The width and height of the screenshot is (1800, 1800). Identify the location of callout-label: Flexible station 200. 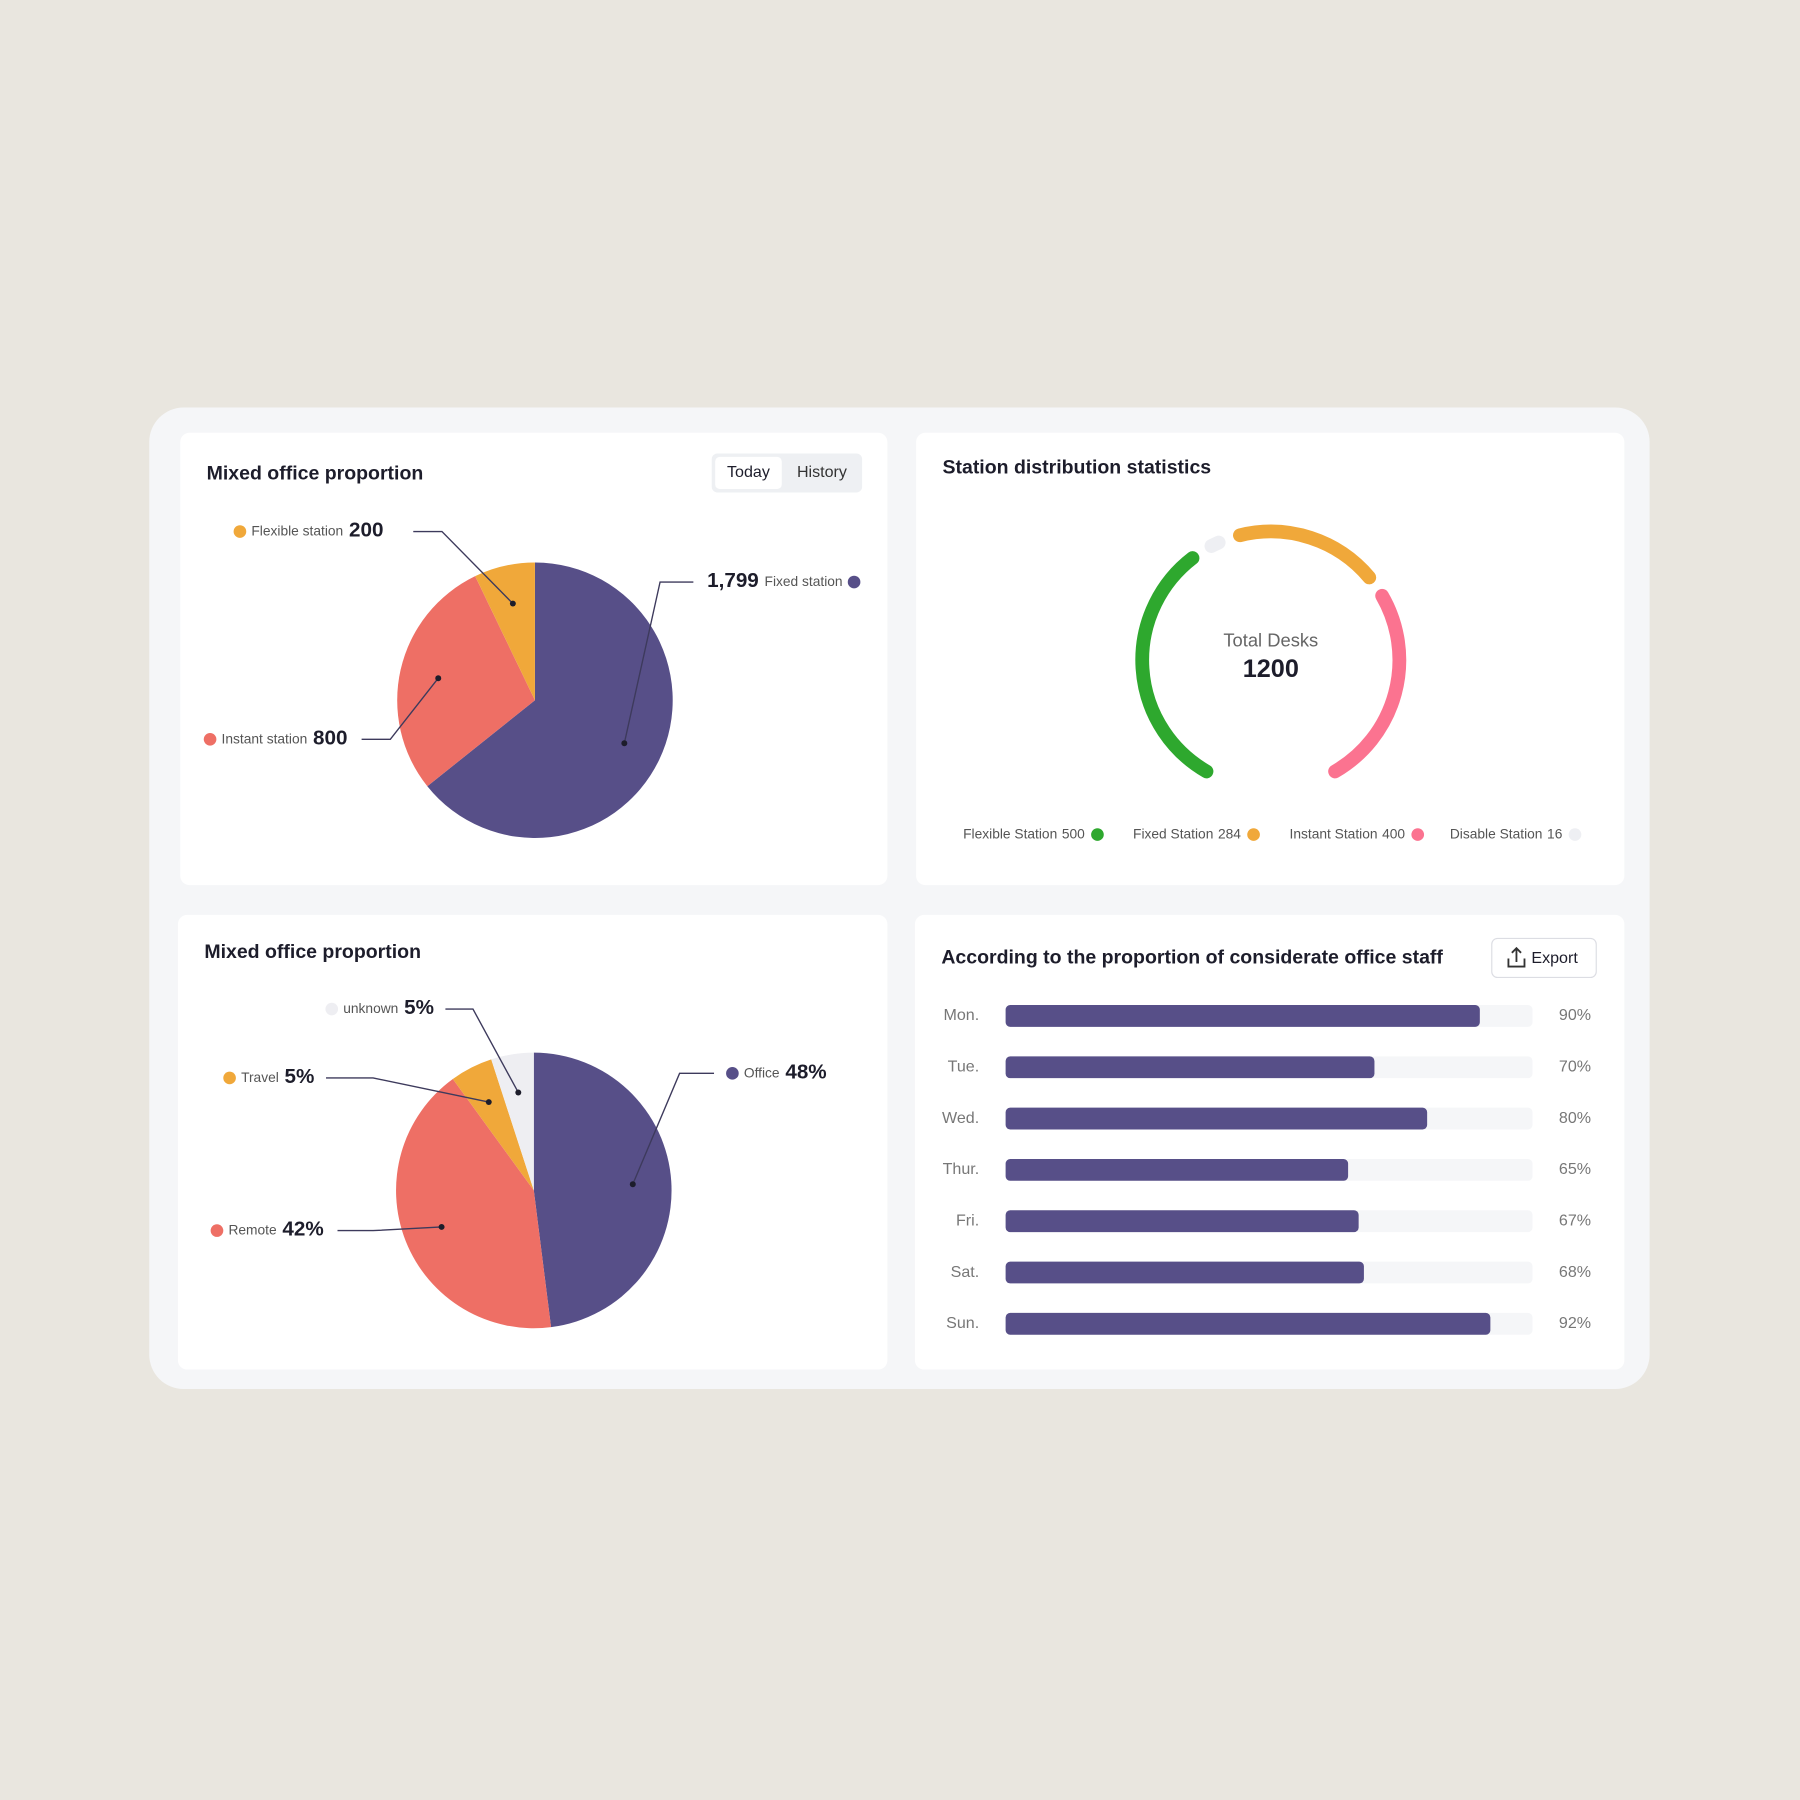
(317, 530).